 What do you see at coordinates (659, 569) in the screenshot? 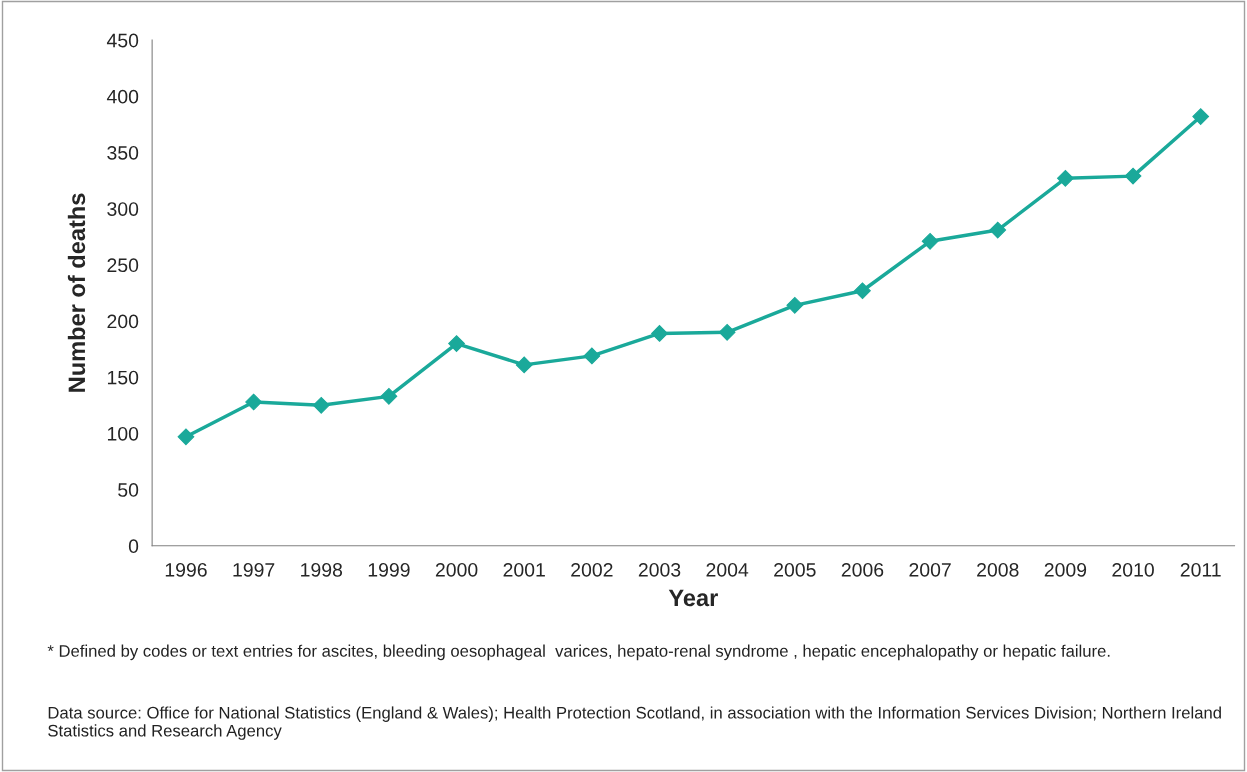
I see `x-tick-label: 2003` at bounding box center [659, 569].